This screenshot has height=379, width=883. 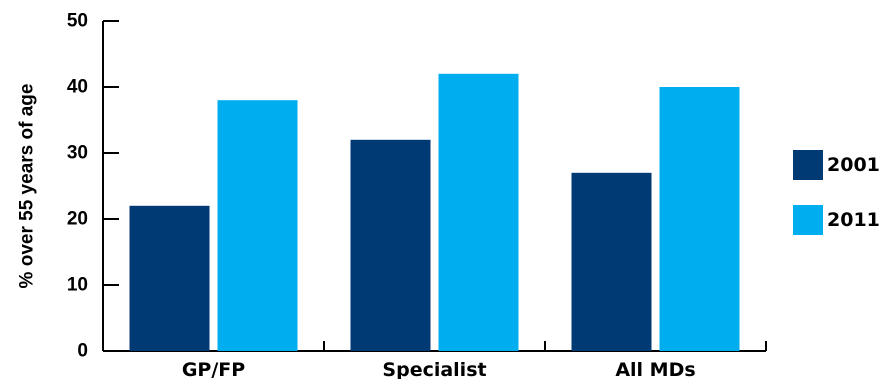 What do you see at coordinates (853, 220) in the screenshot?
I see `legend-label-2011: 2011` at bounding box center [853, 220].